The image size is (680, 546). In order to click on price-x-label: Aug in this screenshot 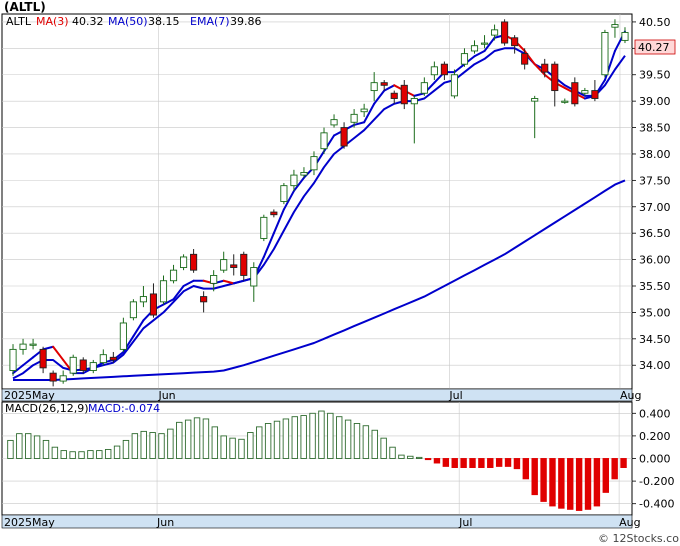, I will do `click(630, 395)`.